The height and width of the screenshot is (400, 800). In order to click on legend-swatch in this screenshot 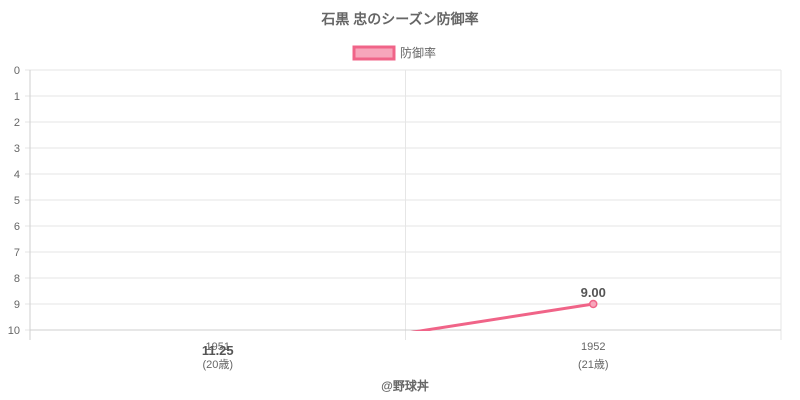, I will do `click(374, 53)`.